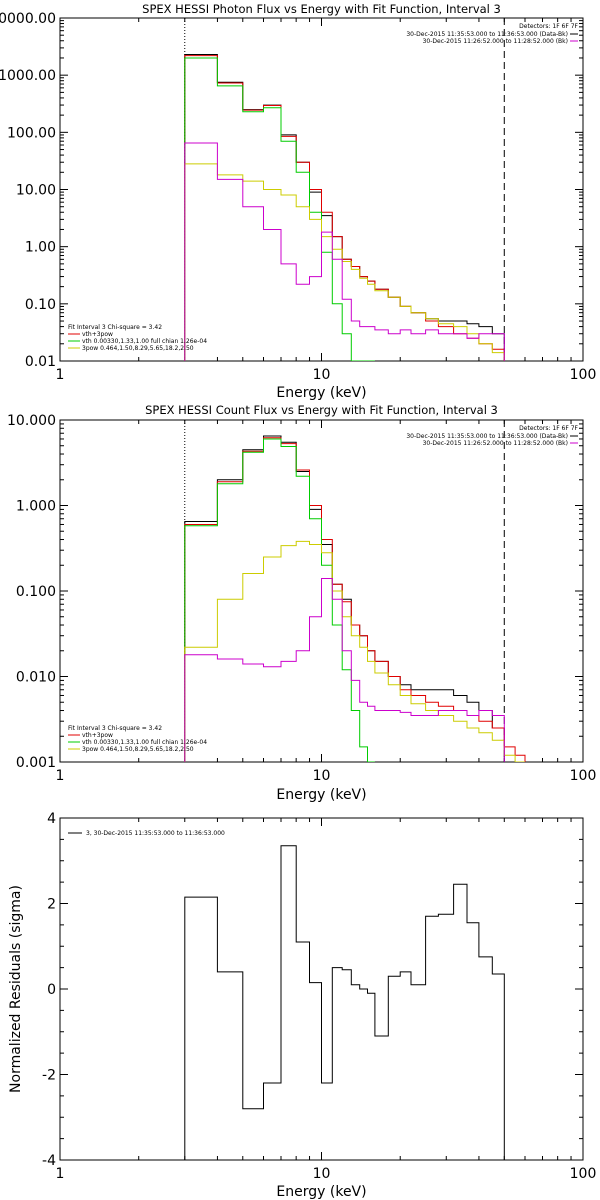 The width and height of the screenshot is (600, 1200). Describe the element at coordinates (51, 819) in the screenshot. I see `y-tick-label: 4` at that location.